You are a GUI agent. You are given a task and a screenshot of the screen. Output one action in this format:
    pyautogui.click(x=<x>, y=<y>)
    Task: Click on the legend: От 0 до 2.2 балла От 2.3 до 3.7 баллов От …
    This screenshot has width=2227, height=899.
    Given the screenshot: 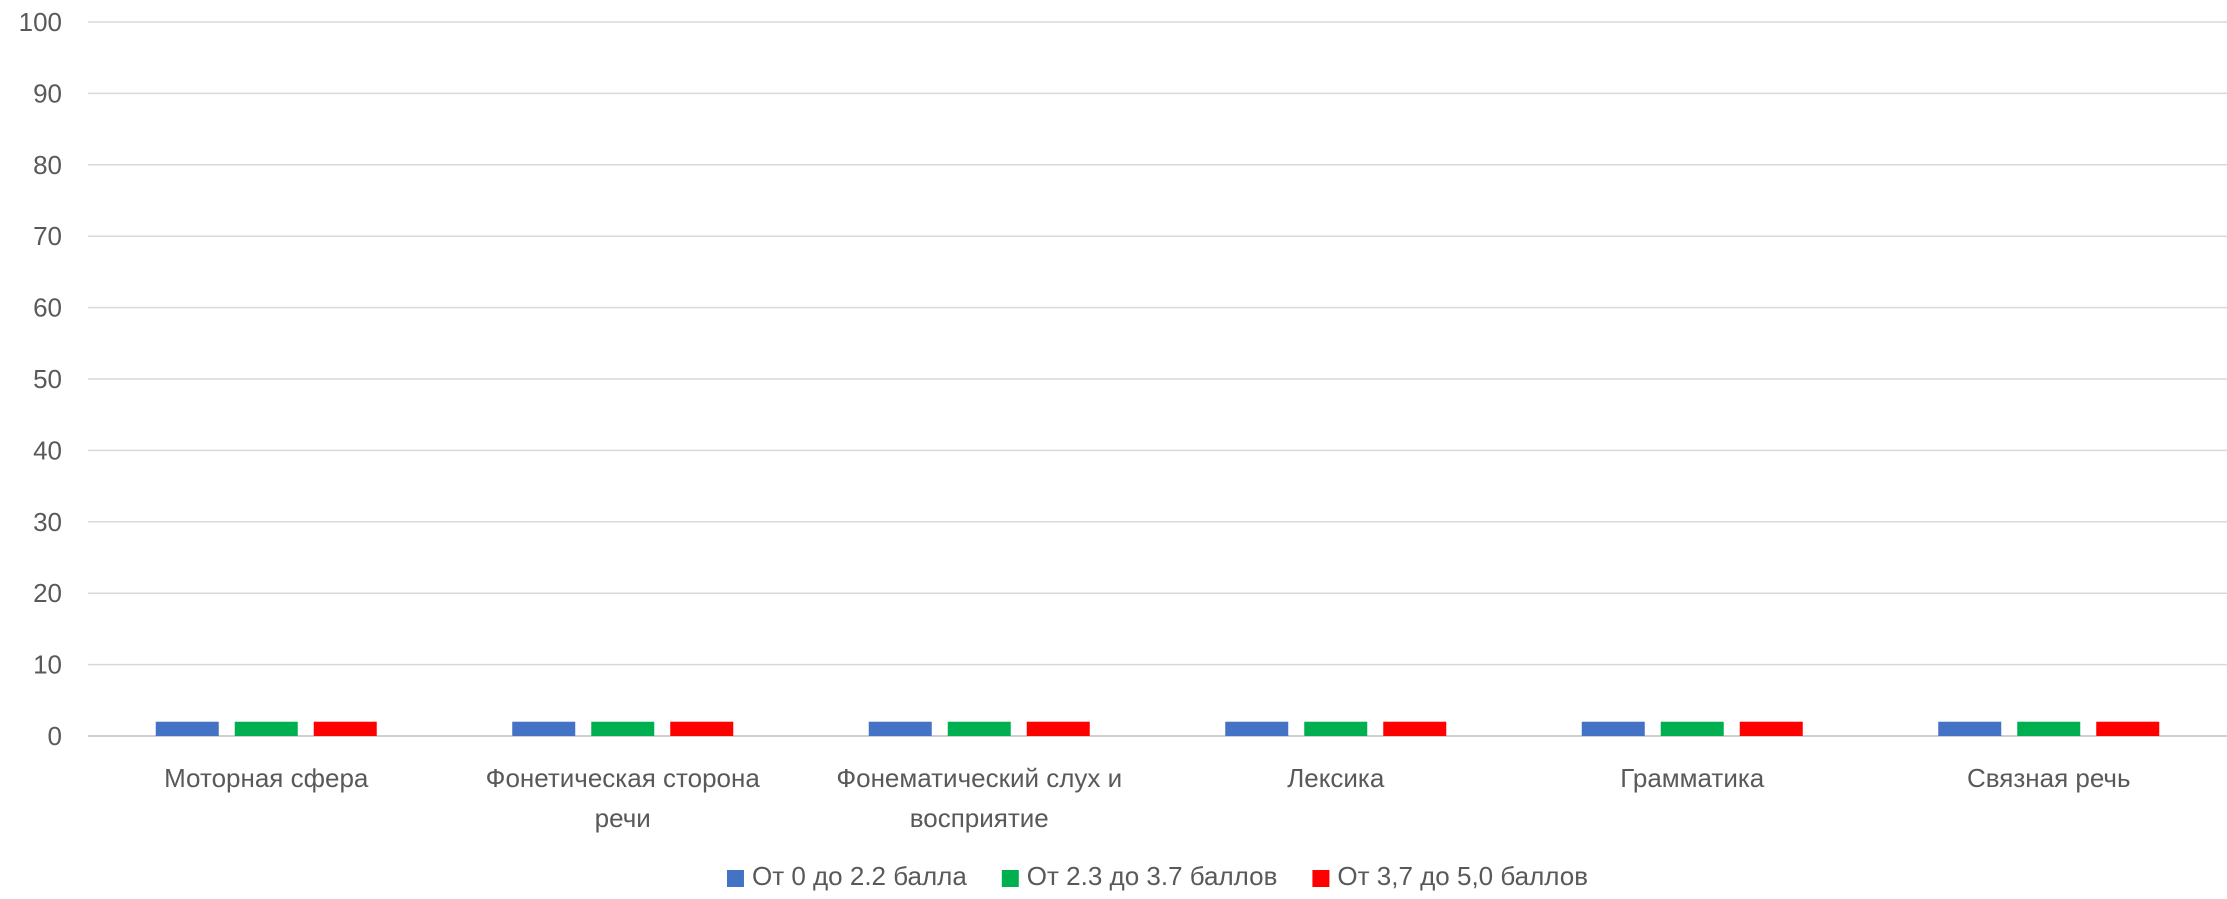 What is the action you would take?
    pyautogui.click(x=1157, y=876)
    